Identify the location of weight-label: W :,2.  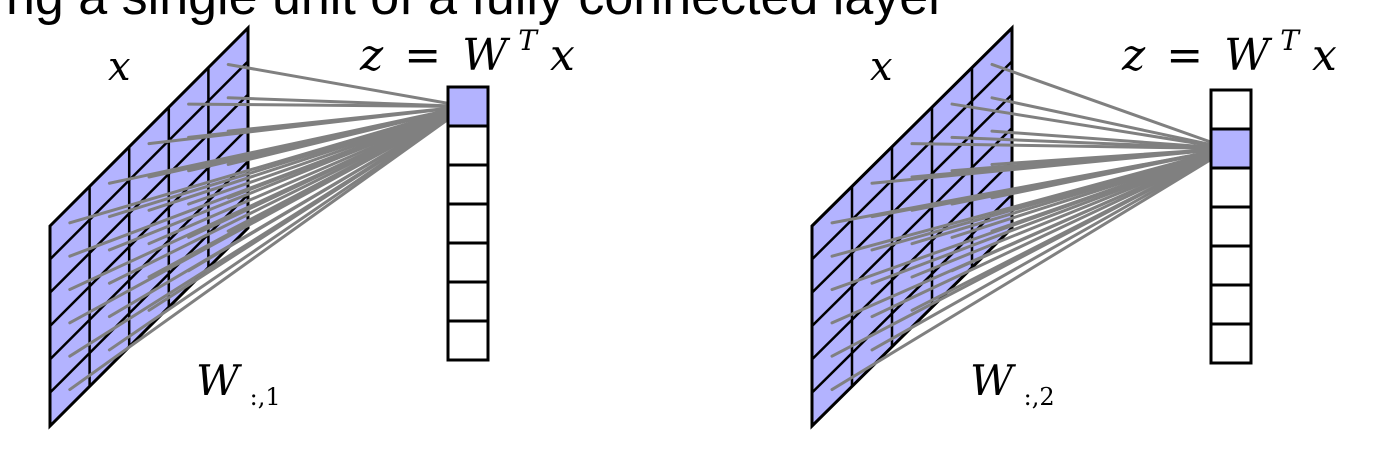
(1012, 383).